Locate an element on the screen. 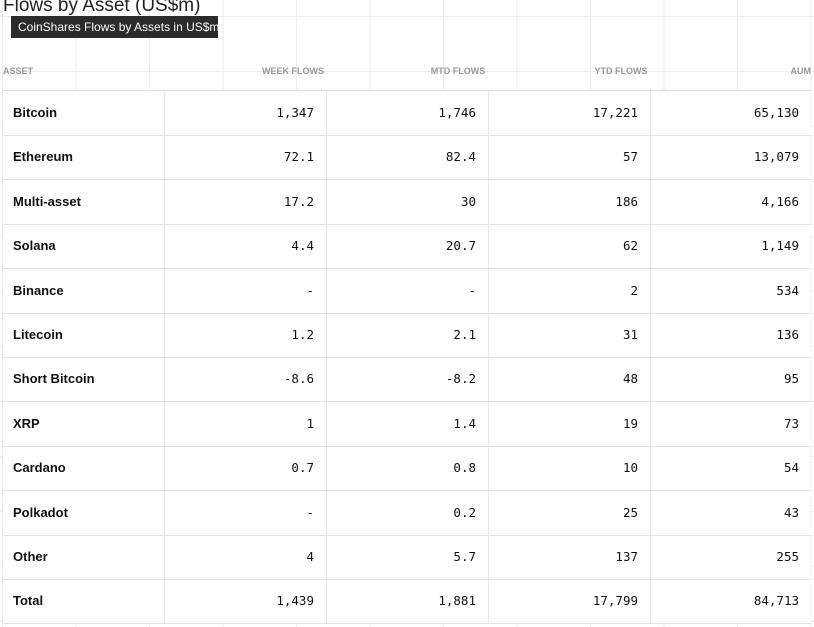 This screenshot has height=627, width=814. asset-name: Litecoin is located at coordinates (38, 334).